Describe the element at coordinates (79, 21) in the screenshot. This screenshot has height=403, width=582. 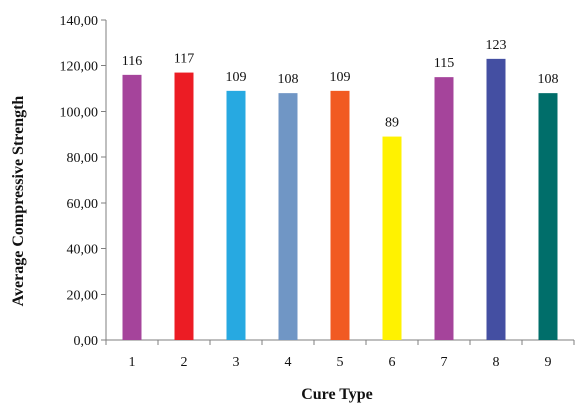
I see `y-tick-label: 140,00` at that location.